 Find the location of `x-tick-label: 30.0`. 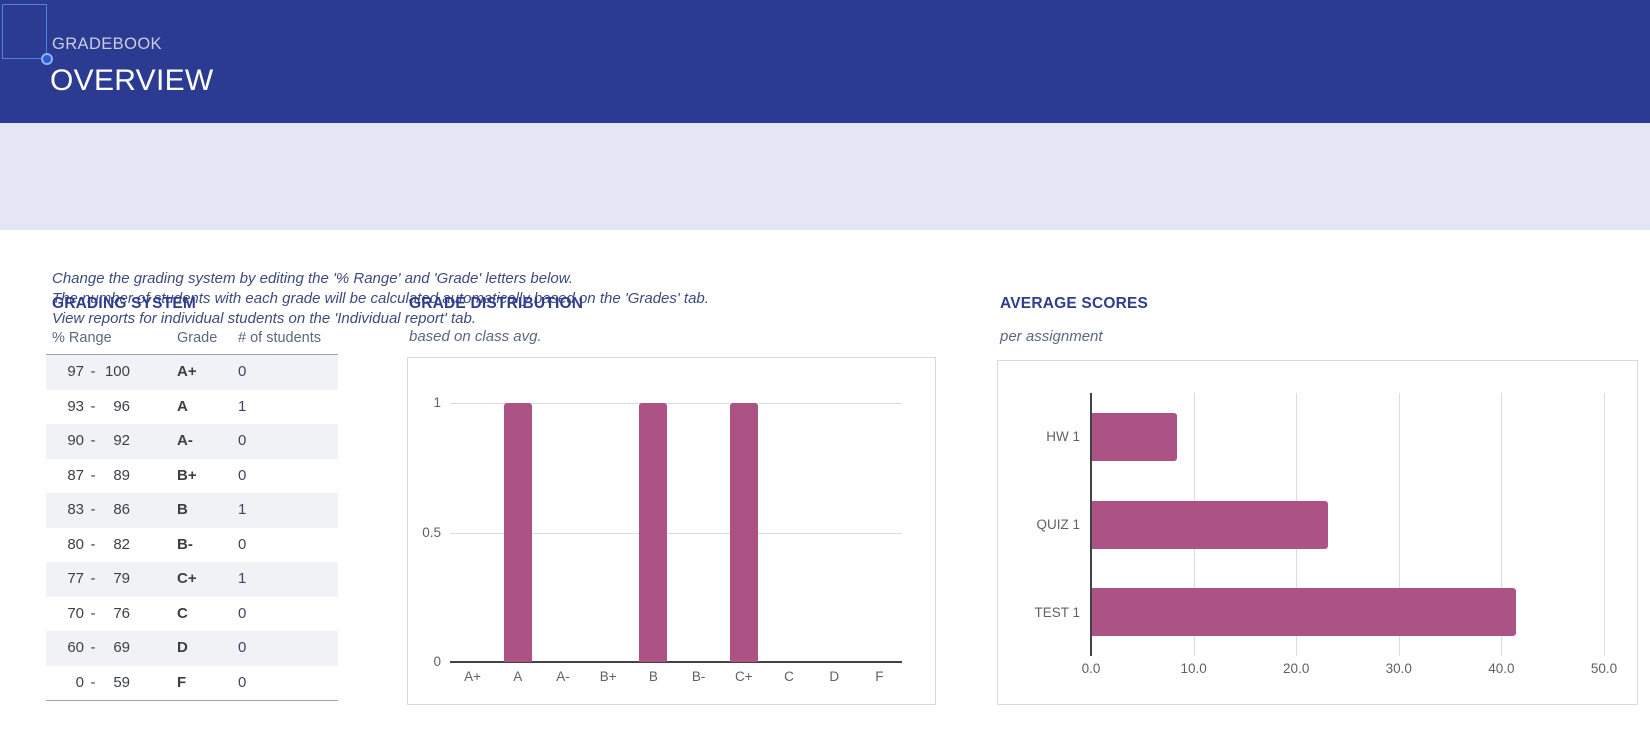

x-tick-label: 30.0 is located at coordinates (1398, 668).